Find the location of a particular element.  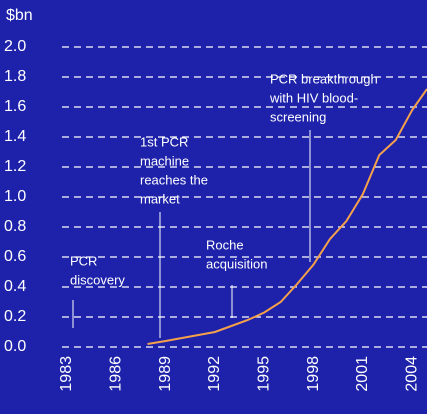

annotation-text: PCR is located at coordinates (83, 260).